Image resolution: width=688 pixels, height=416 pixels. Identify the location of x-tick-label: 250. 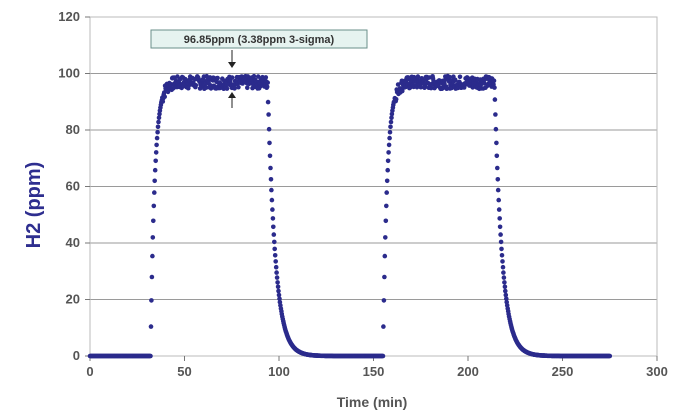
(563, 371).